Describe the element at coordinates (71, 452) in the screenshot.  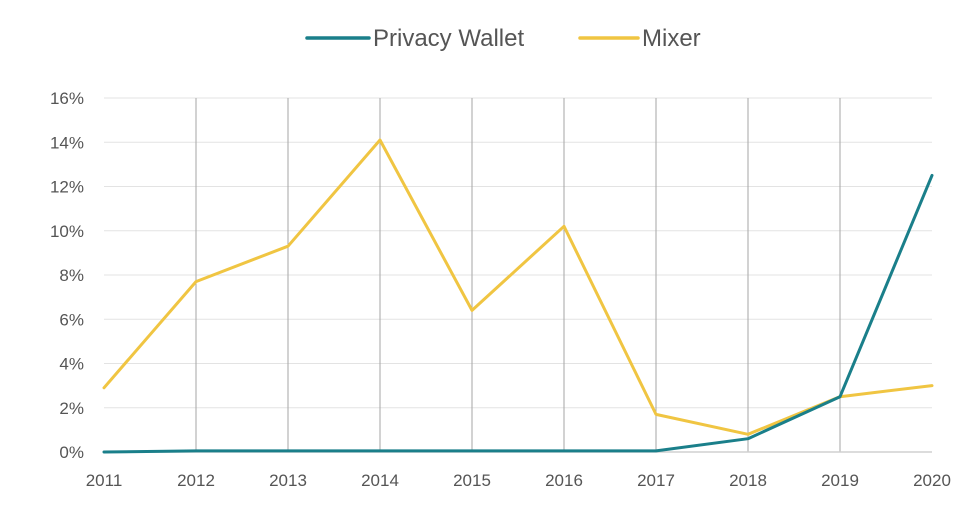
I see `y-tick-label: 0%` at that location.